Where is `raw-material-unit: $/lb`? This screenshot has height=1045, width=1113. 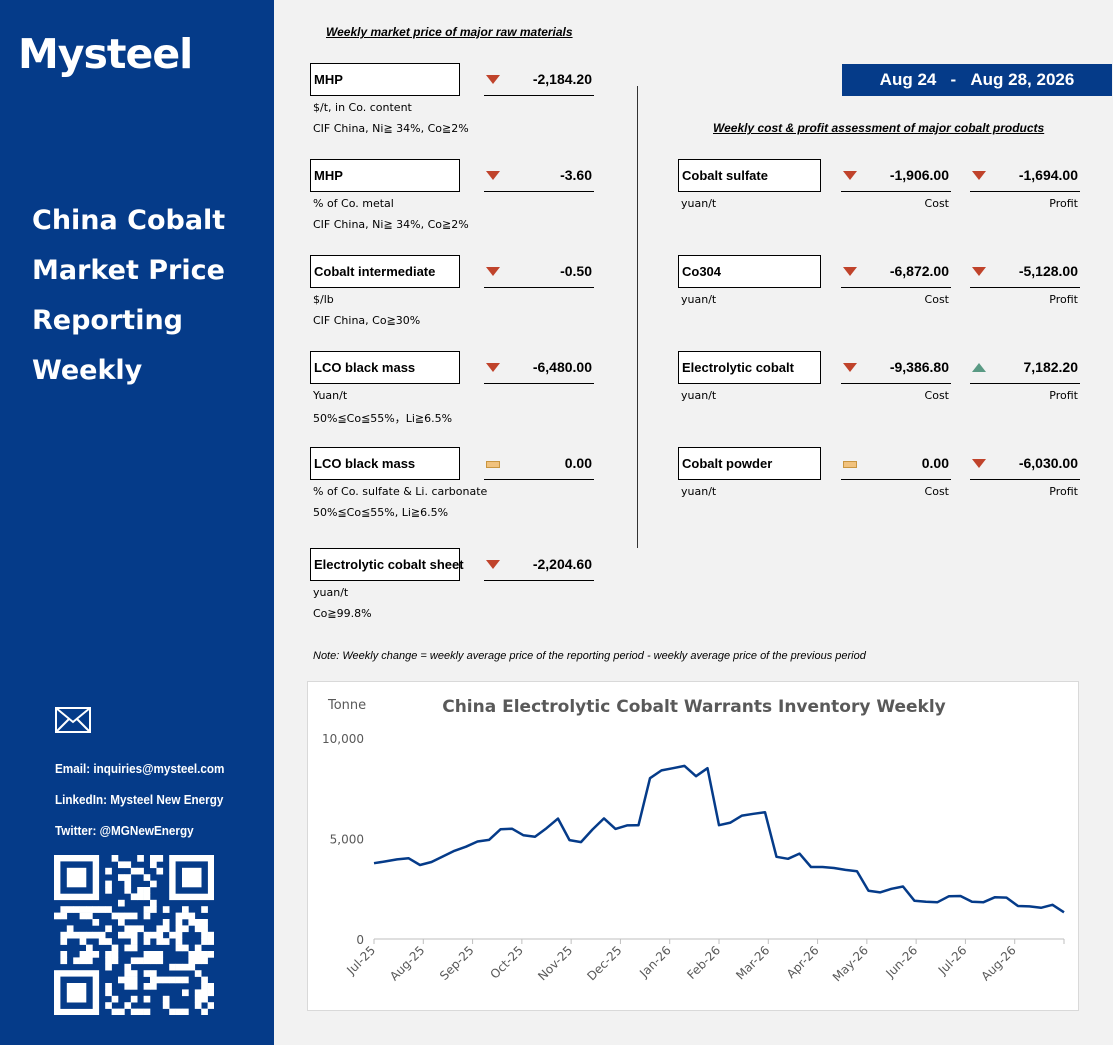 raw-material-unit: $/lb is located at coordinates (323, 299).